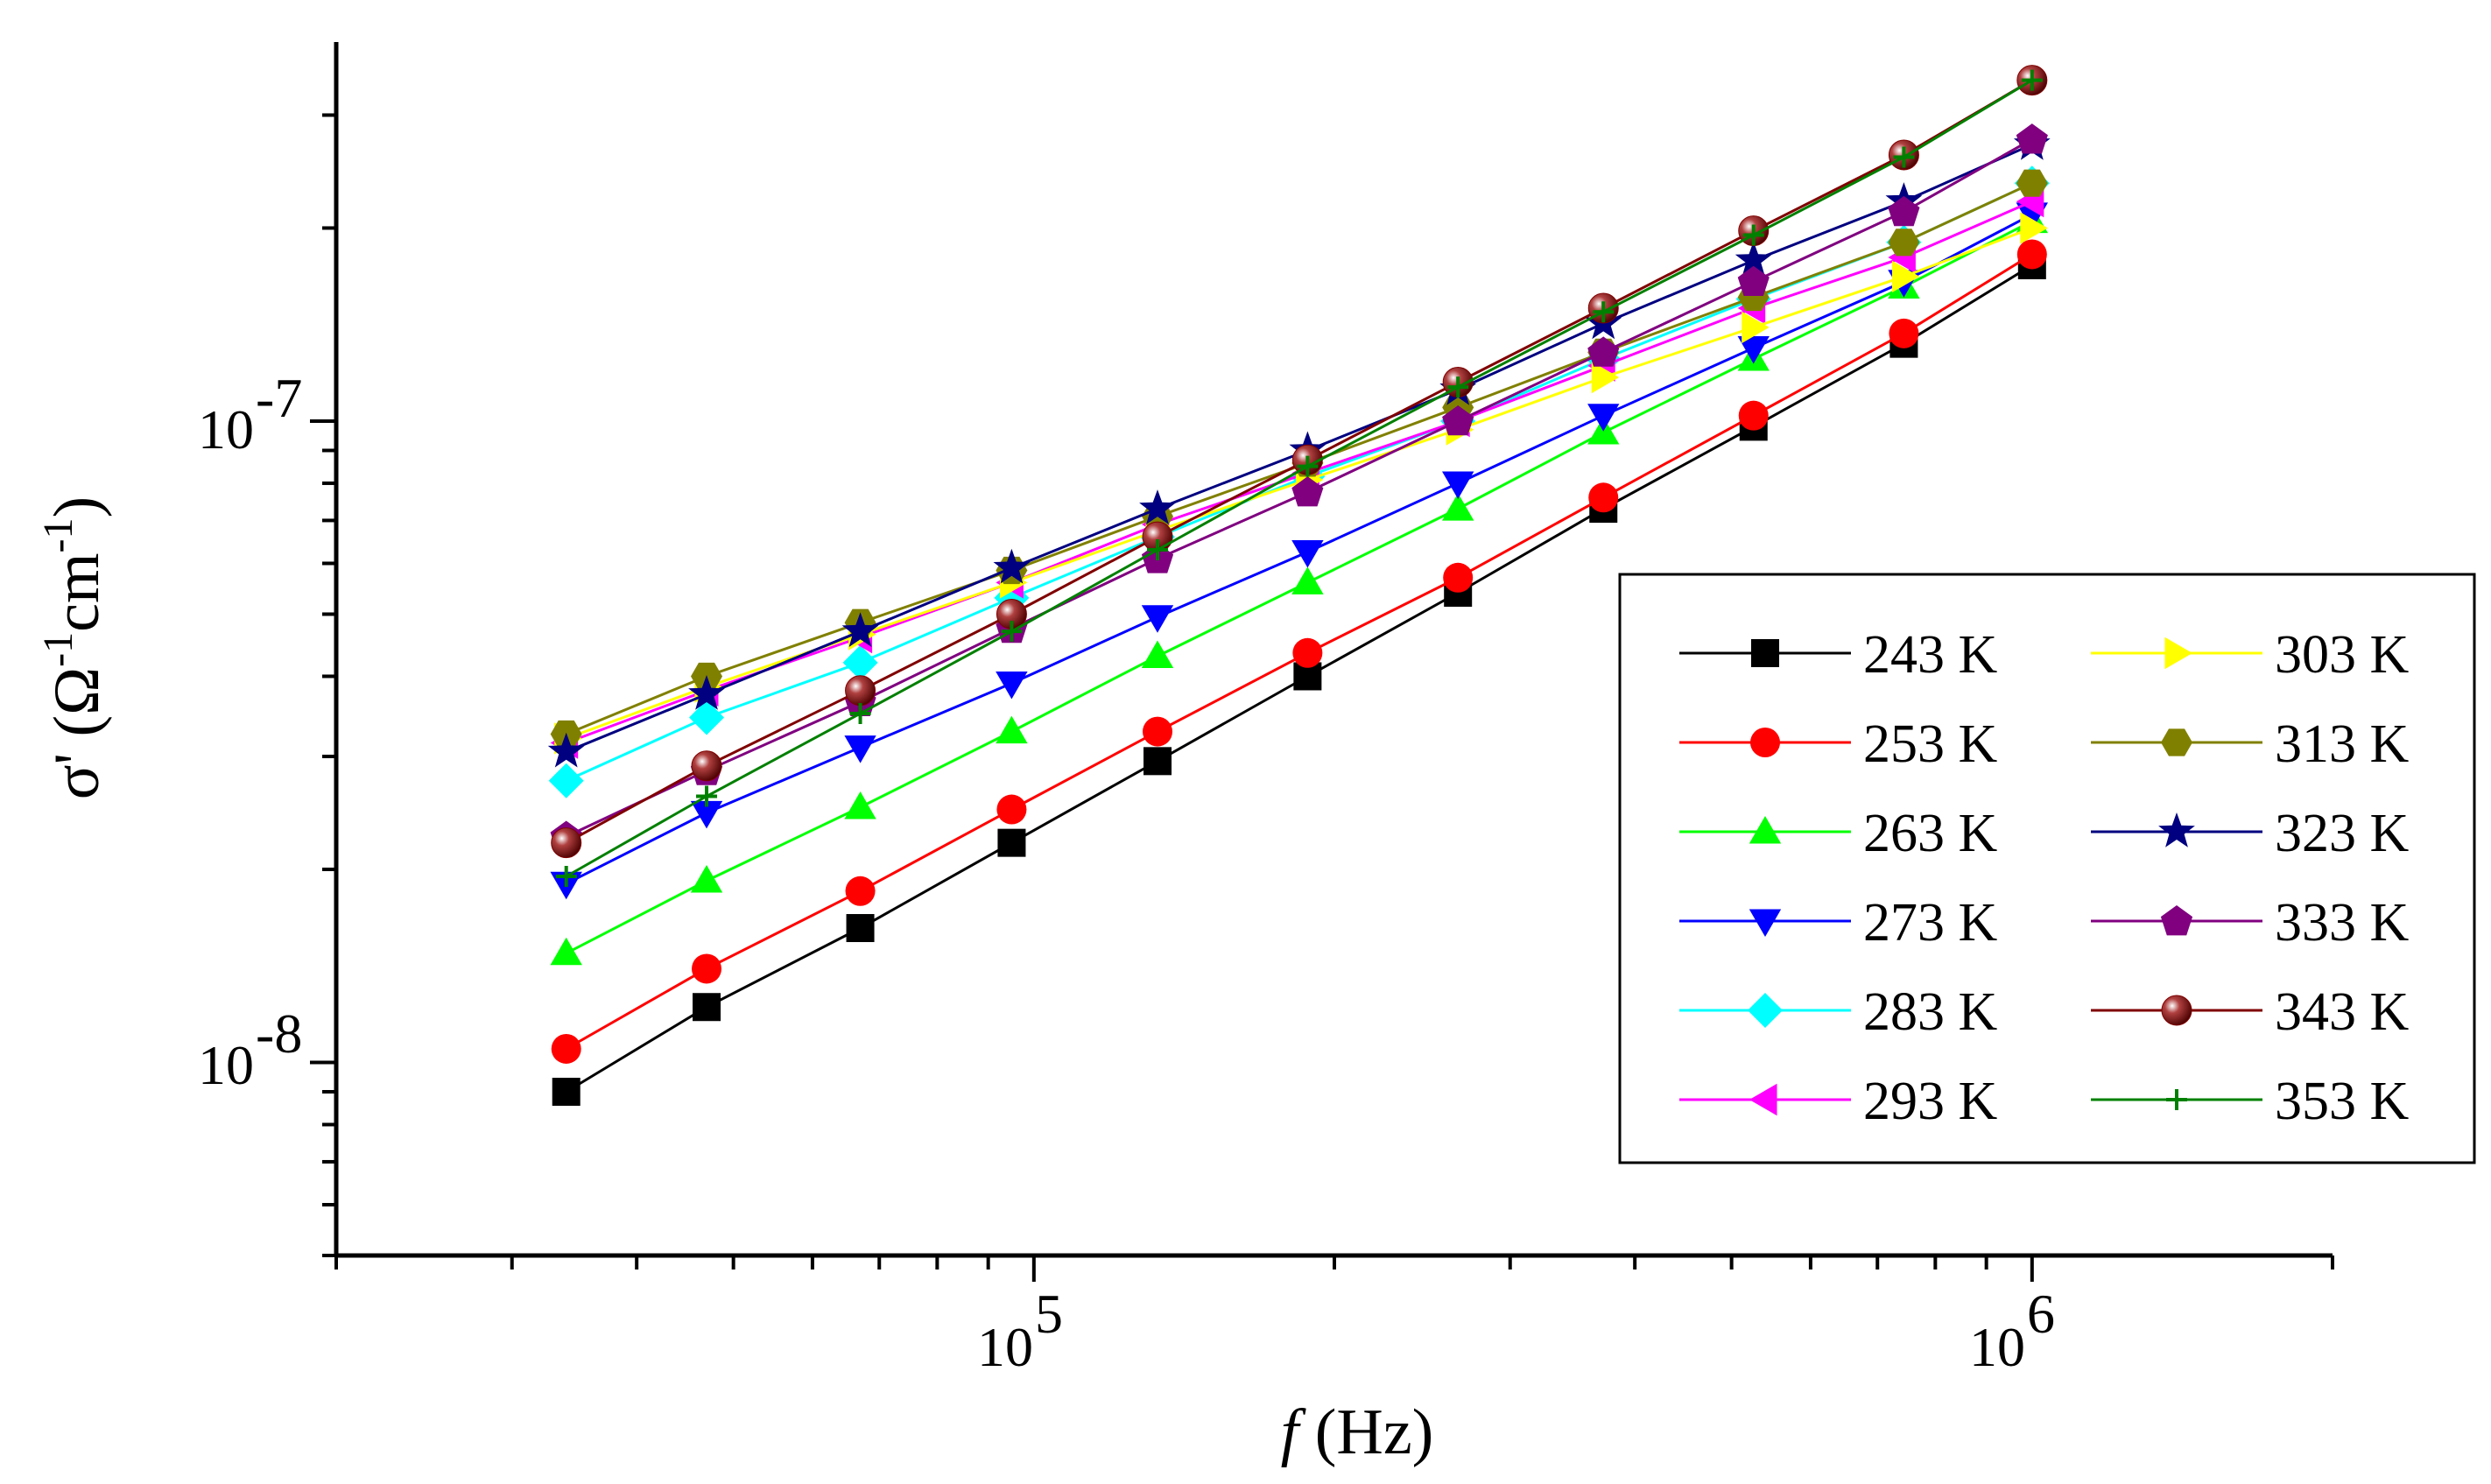  What do you see at coordinates (2343, 833) in the screenshot?
I see `legend-label: 323 K` at bounding box center [2343, 833].